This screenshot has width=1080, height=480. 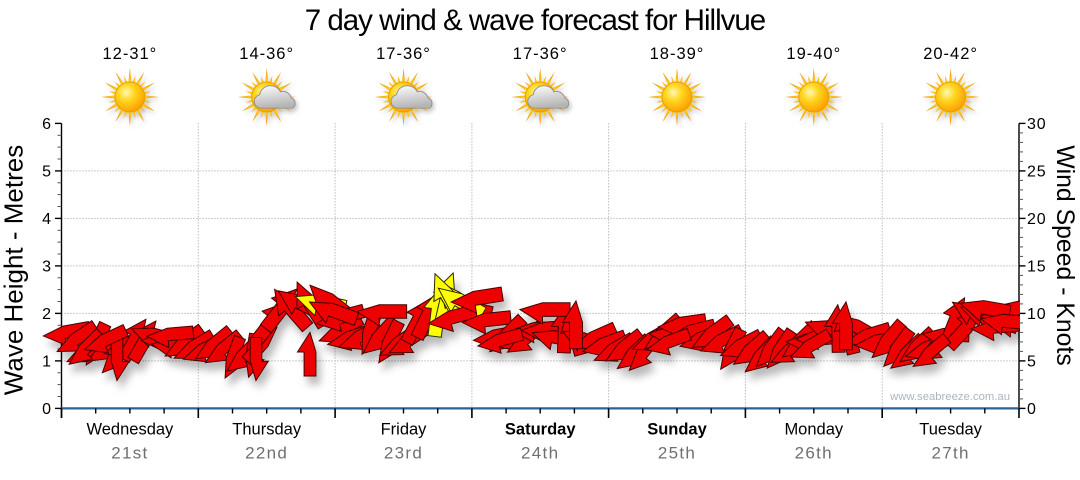 What do you see at coordinates (14, 270) in the screenshot?
I see `svg-text: Wave Height - Metres` at bounding box center [14, 270].